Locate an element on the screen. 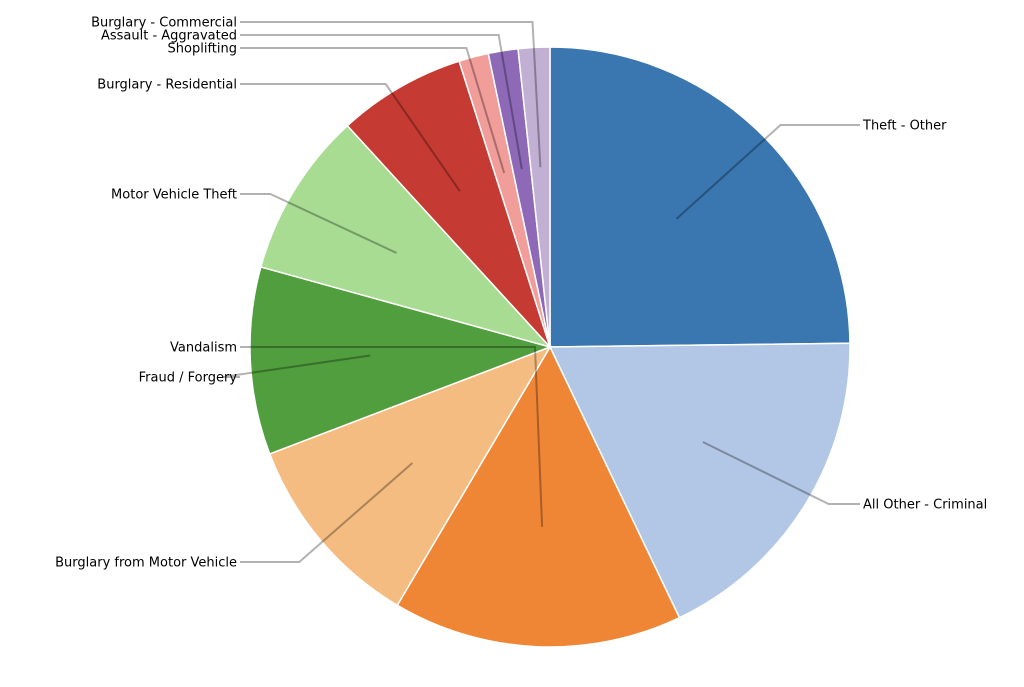  pie-slice-theft-other is located at coordinates (700, 197).